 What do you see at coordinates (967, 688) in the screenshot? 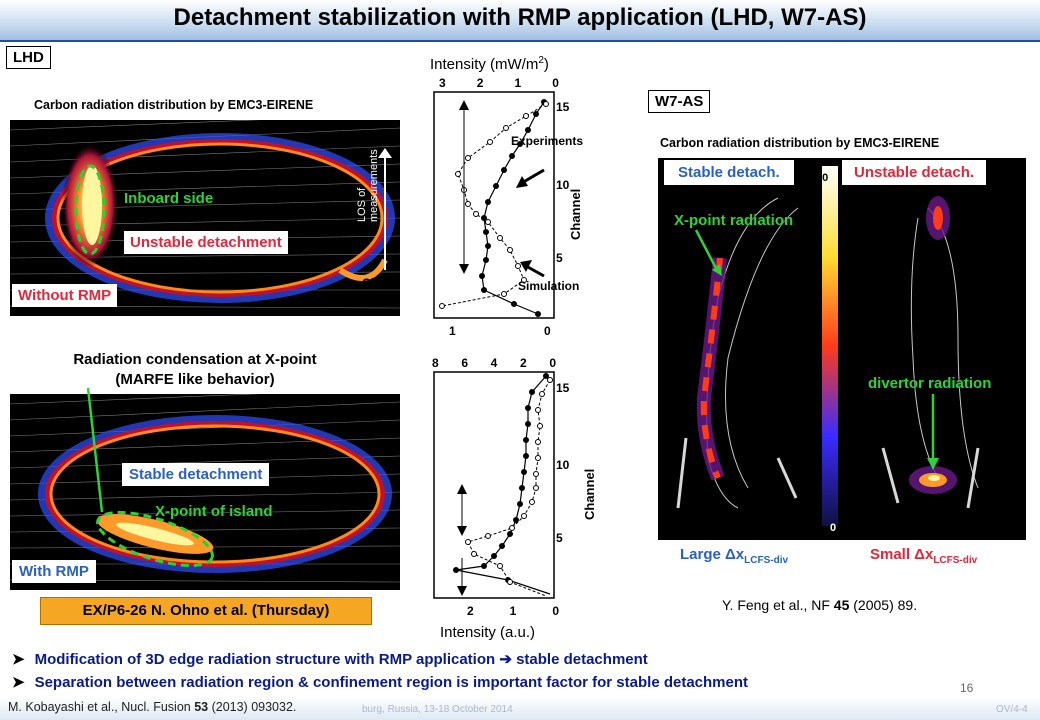
I see `page-number: 16` at bounding box center [967, 688].